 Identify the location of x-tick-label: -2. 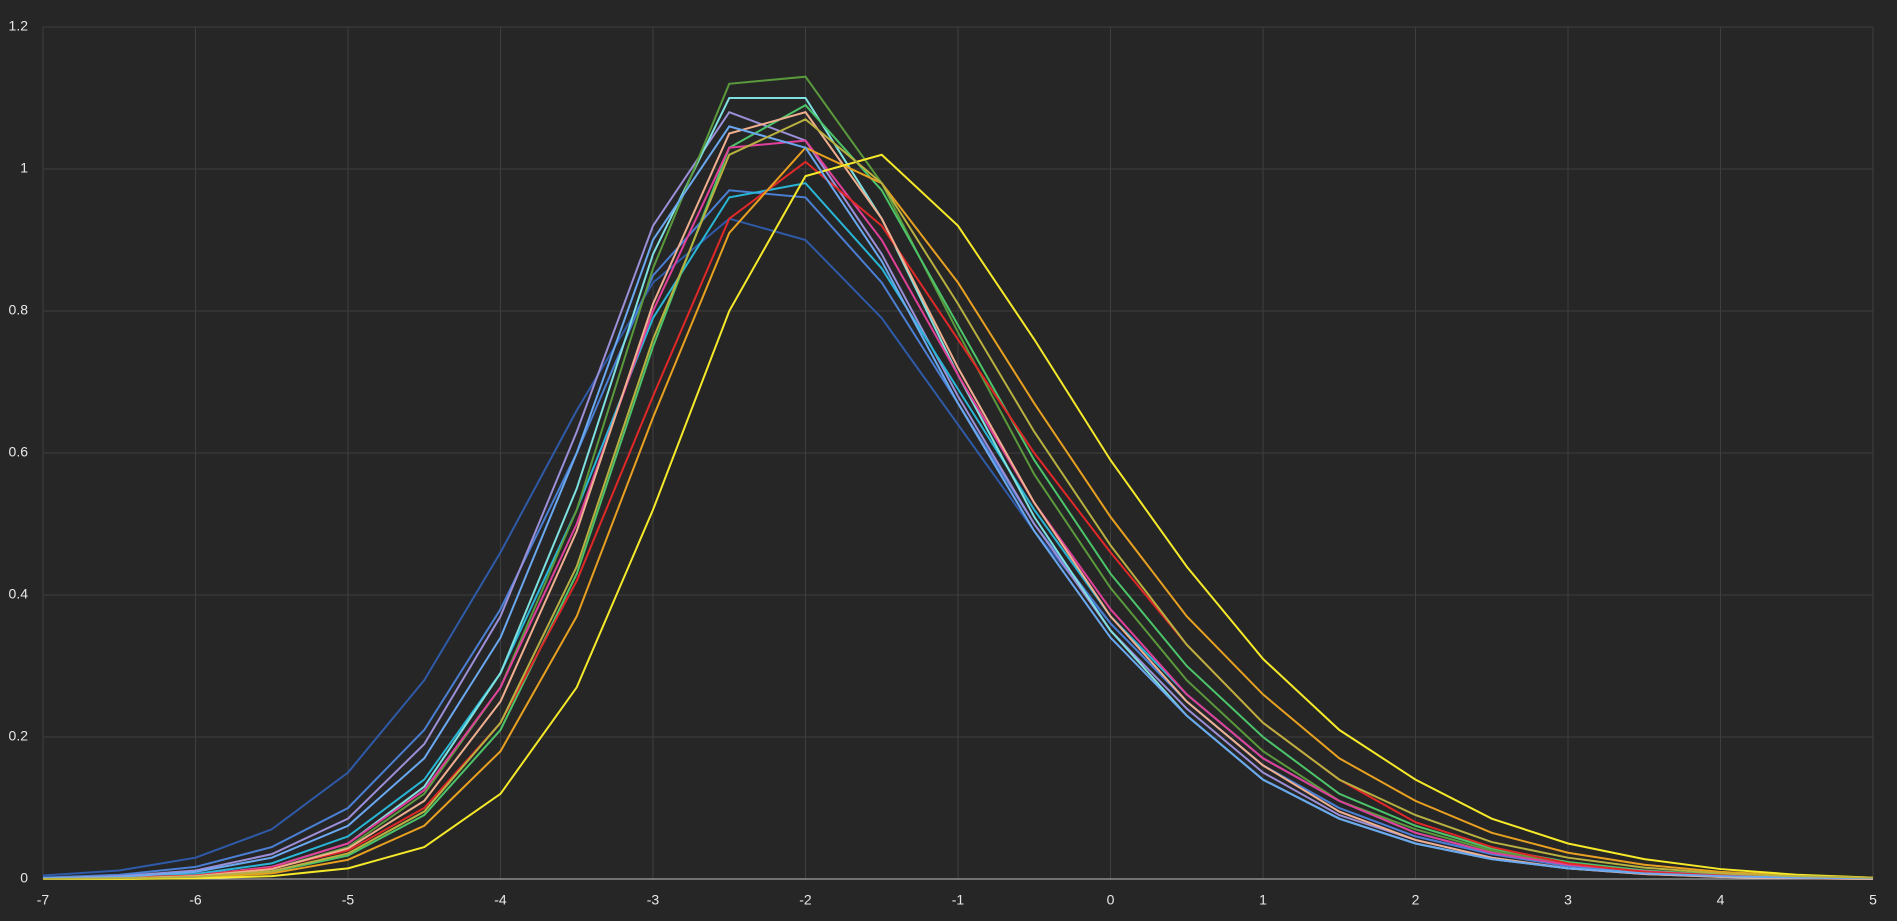
(805, 900).